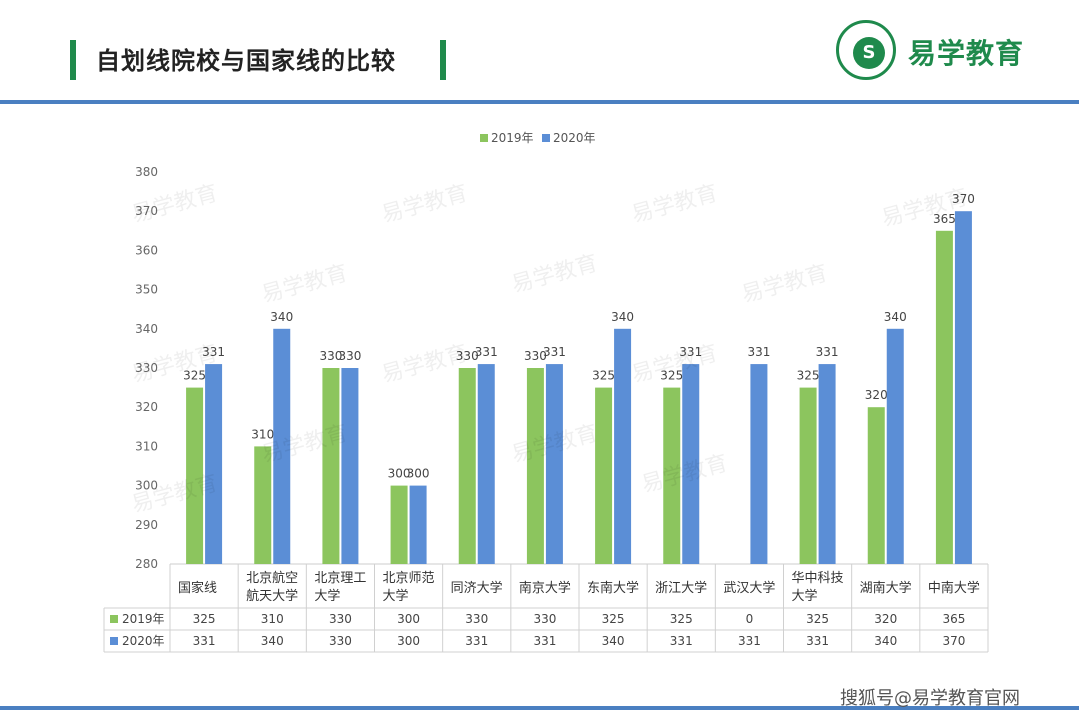 Image resolution: width=1079 pixels, height=721 pixels. I want to click on brand-logo: S 易学教育, so click(931, 53).